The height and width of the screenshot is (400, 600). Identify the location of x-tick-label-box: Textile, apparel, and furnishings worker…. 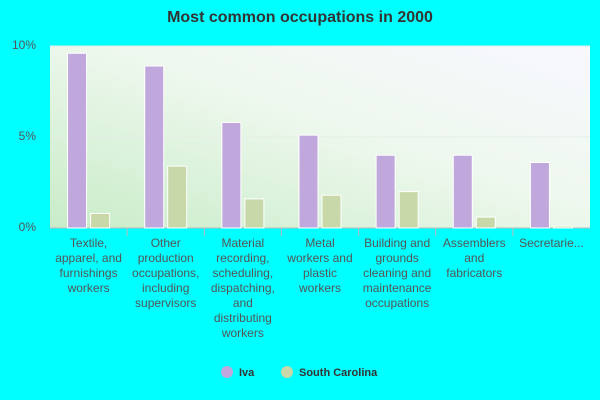
(88, 265).